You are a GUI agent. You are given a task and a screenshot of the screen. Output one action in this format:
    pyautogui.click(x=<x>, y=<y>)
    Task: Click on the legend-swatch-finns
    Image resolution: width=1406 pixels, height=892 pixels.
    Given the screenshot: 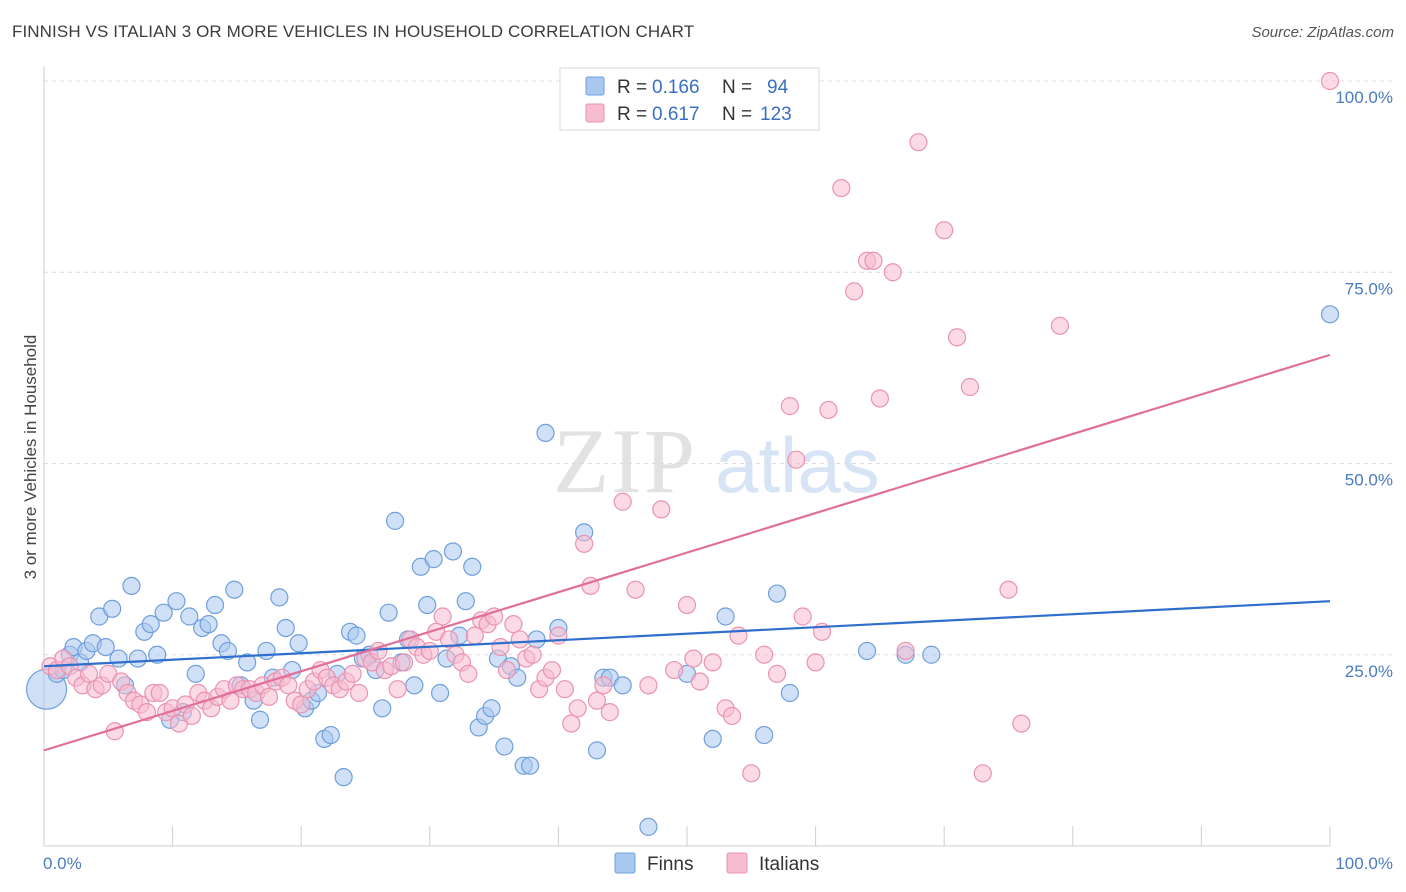 What is the action you would take?
    pyautogui.click(x=625, y=863)
    